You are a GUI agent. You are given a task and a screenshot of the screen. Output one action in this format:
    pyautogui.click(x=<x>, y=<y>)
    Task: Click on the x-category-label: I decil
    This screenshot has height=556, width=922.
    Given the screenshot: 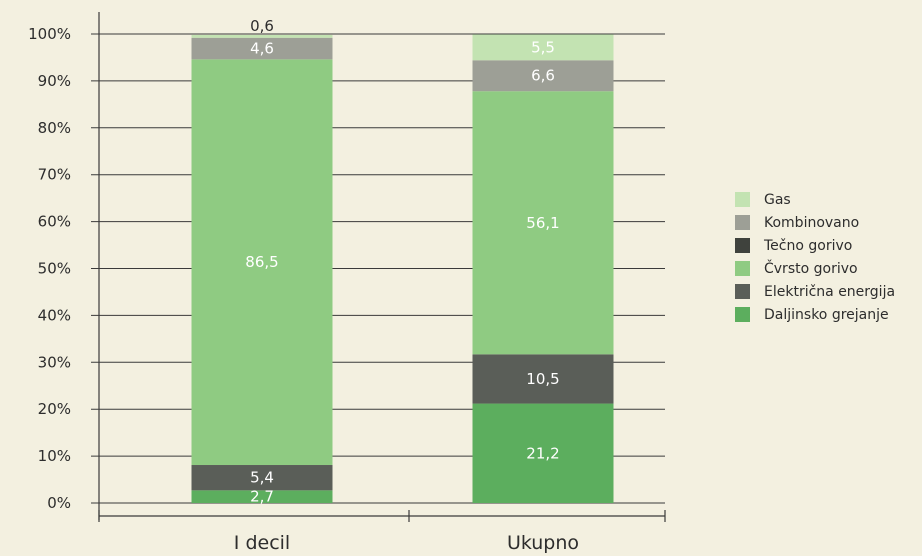 What is the action you would take?
    pyautogui.click(x=262, y=543)
    